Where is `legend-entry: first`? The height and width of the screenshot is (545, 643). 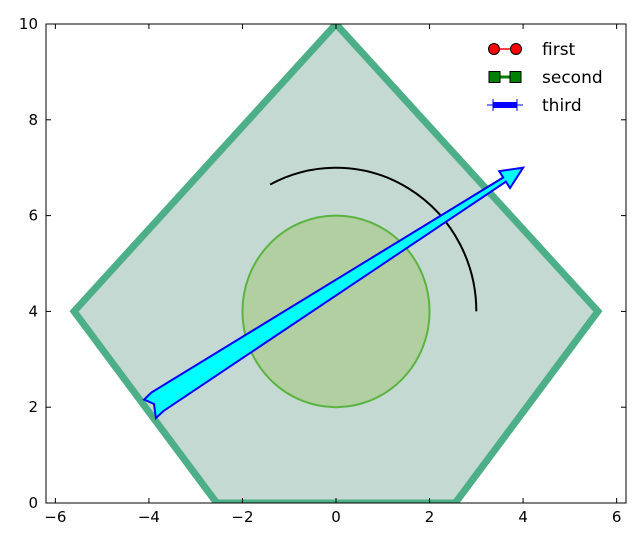
legend-entry: first is located at coordinates (532, 50).